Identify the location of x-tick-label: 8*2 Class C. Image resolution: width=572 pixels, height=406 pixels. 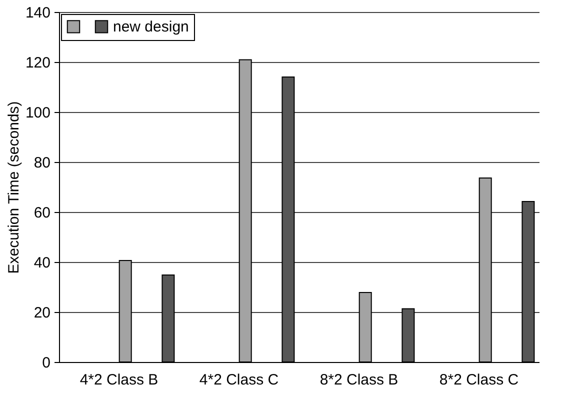
(479, 380).